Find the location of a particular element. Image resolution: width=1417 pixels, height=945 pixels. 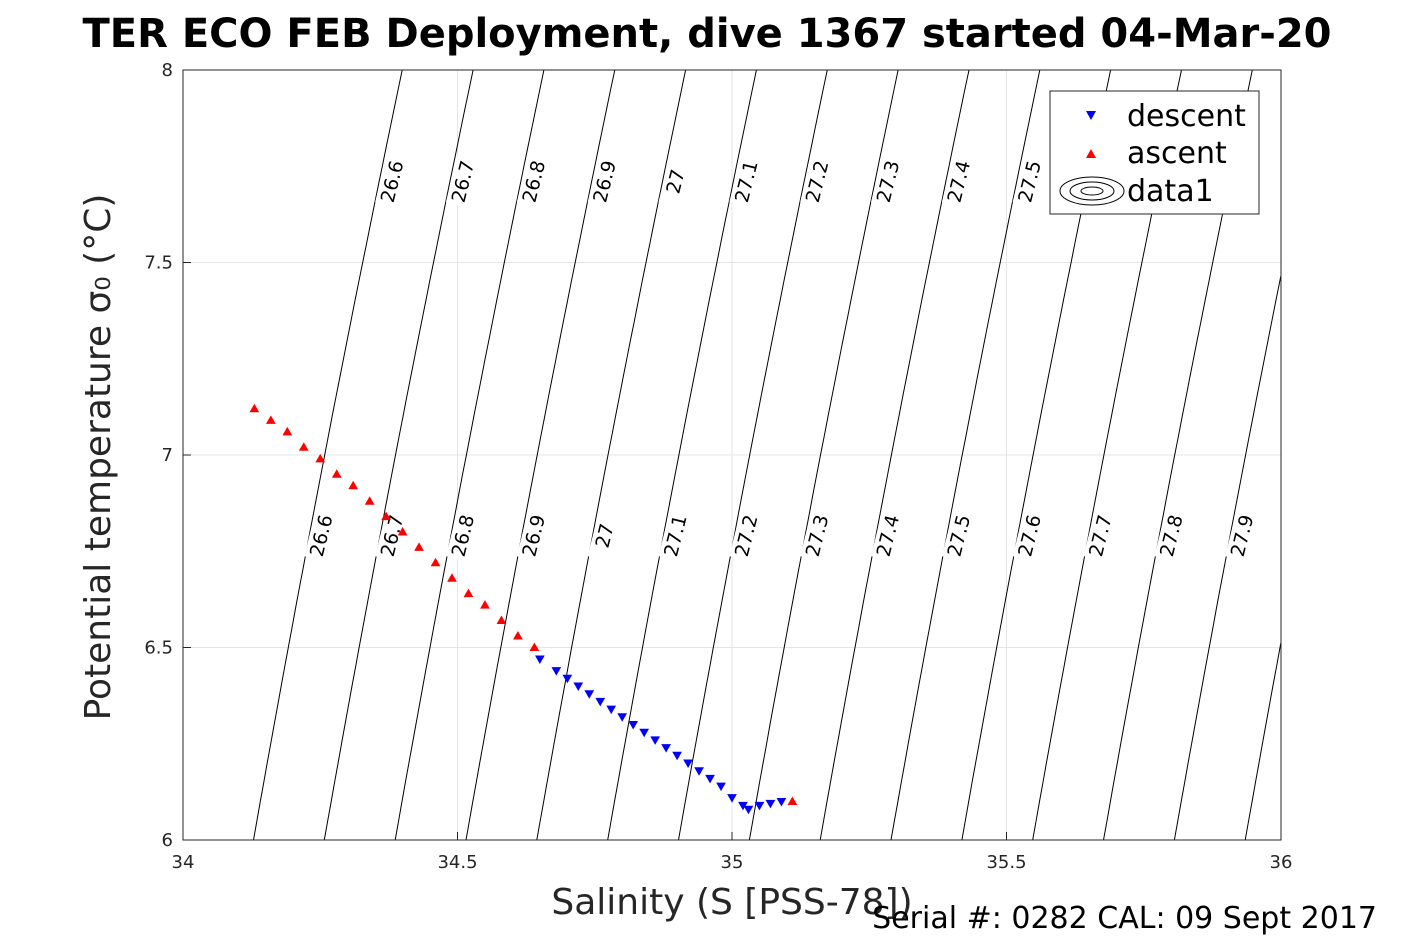

legend-label-descent: descent is located at coordinates (1186, 116).